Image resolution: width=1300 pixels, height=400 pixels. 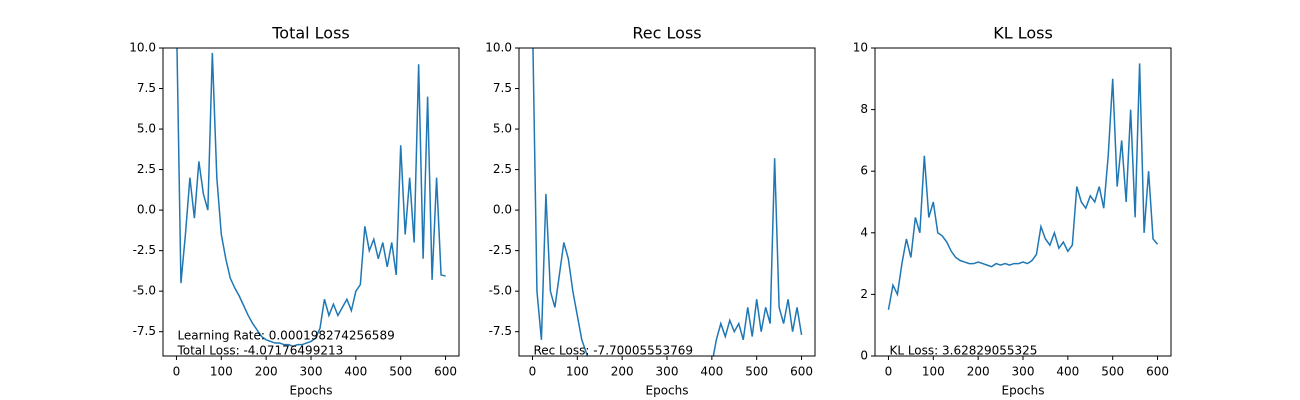 I want to click on y-tick-label: 4, so click(x=864, y=232).